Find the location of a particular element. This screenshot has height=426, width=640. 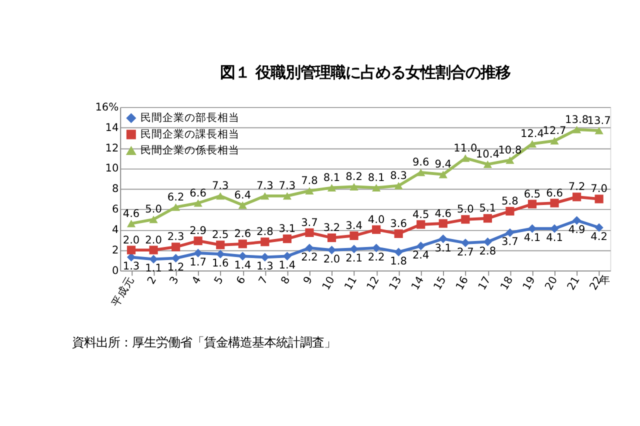

data-label: 13.7 is located at coordinates (599, 120).